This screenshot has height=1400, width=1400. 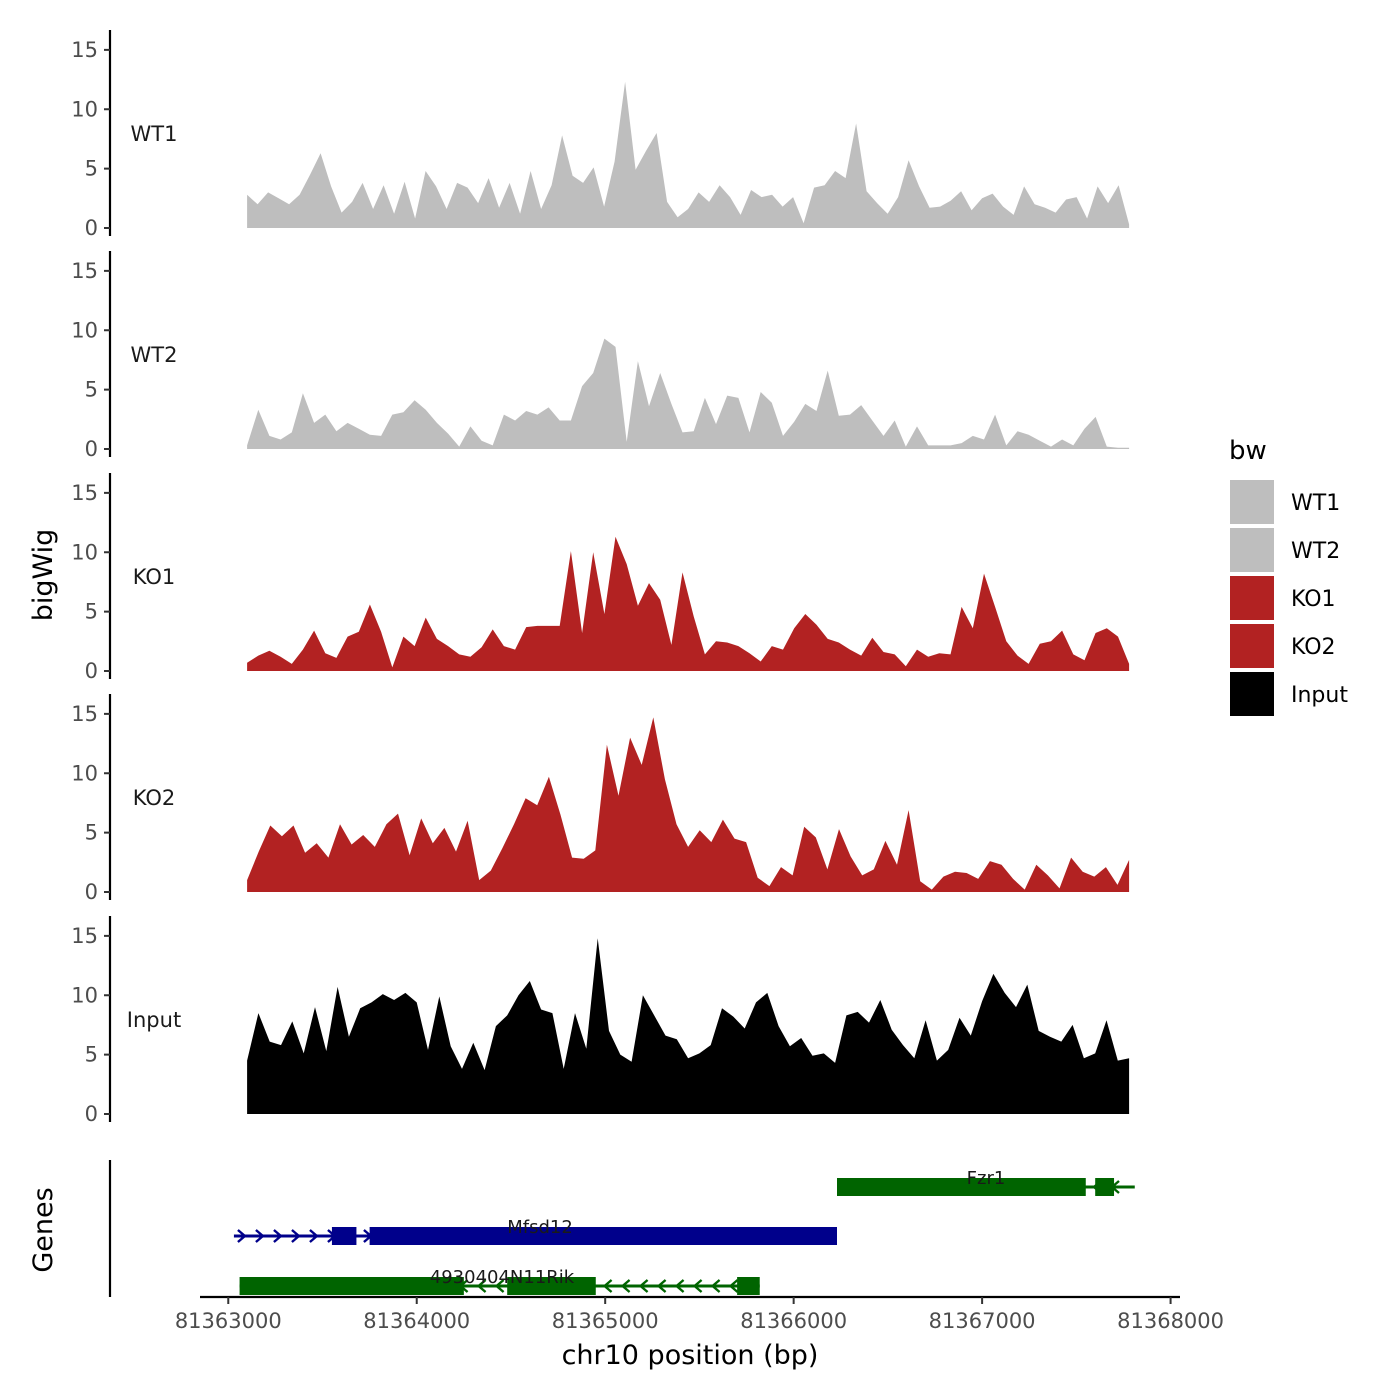 What do you see at coordinates (1315, 551) in the screenshot?
I see `legend-label: WT2` at bounding box center [1315, 551].